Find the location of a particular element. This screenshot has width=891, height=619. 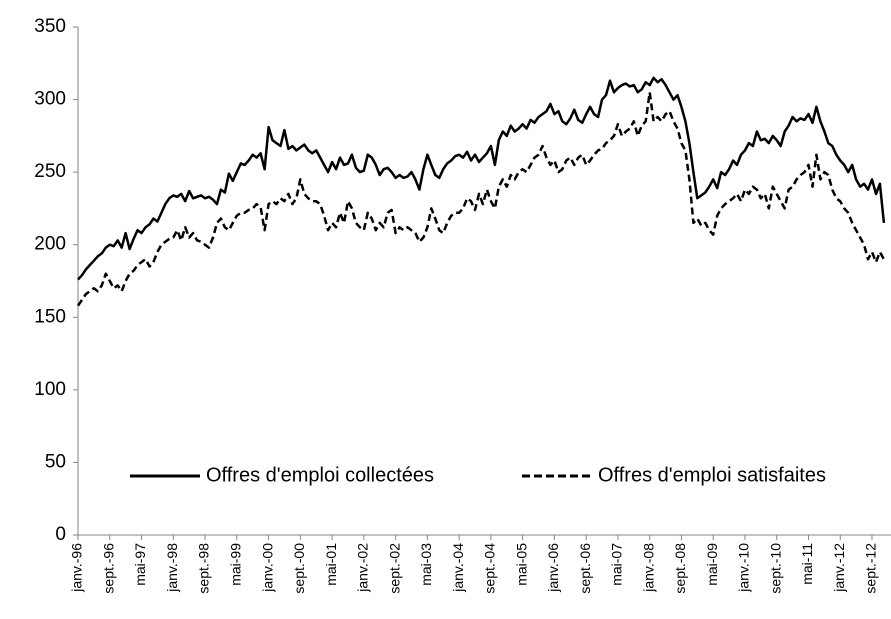

x-tick-label: sept.-00 is located at coordinates (299, 568).